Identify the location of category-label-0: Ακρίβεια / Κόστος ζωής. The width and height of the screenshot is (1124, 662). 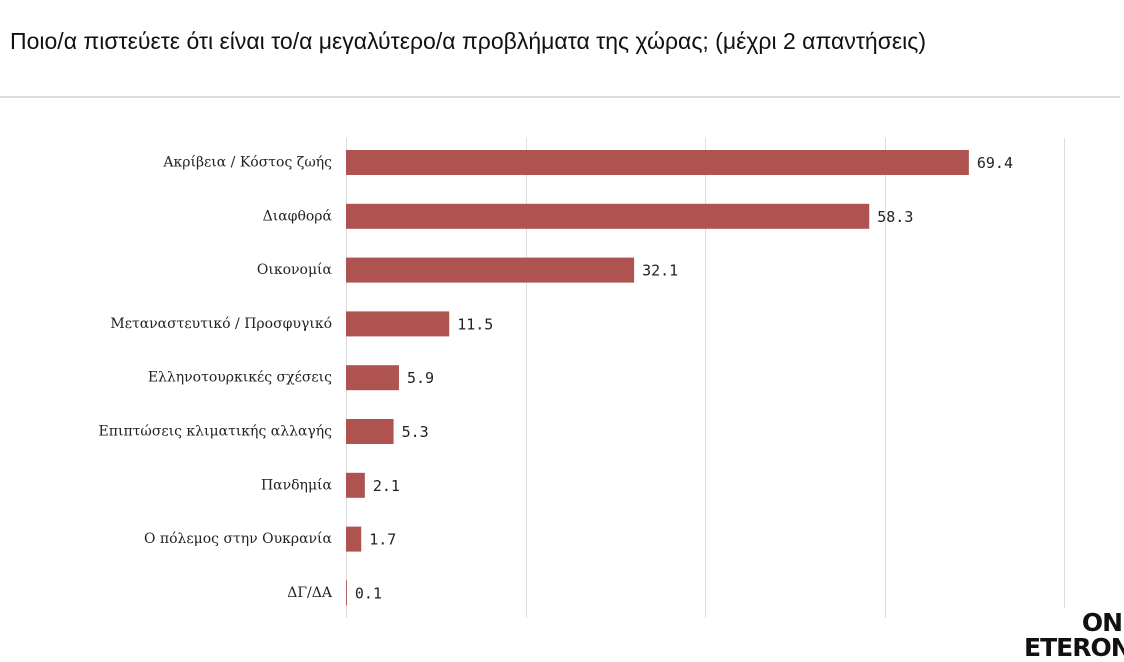
(247, 162).